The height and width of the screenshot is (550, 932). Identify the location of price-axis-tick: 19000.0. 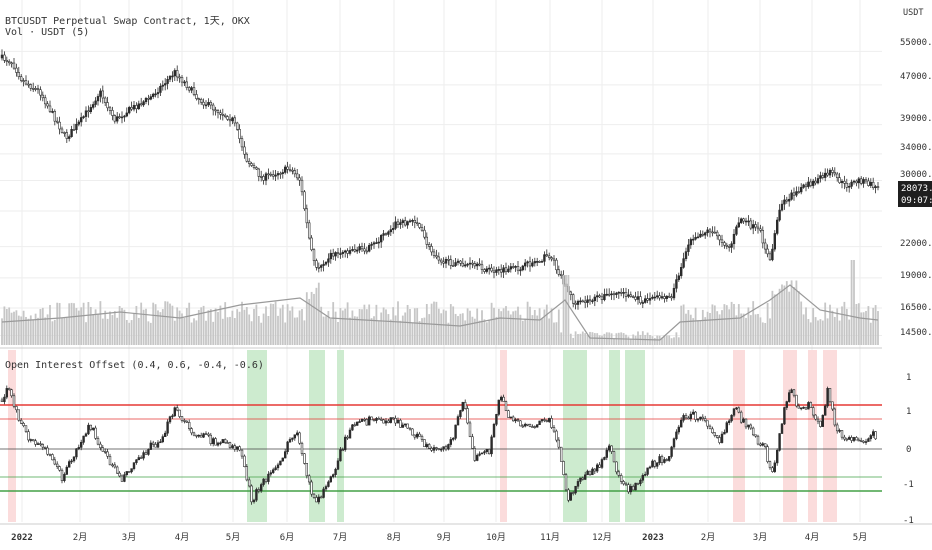
(916, 276).